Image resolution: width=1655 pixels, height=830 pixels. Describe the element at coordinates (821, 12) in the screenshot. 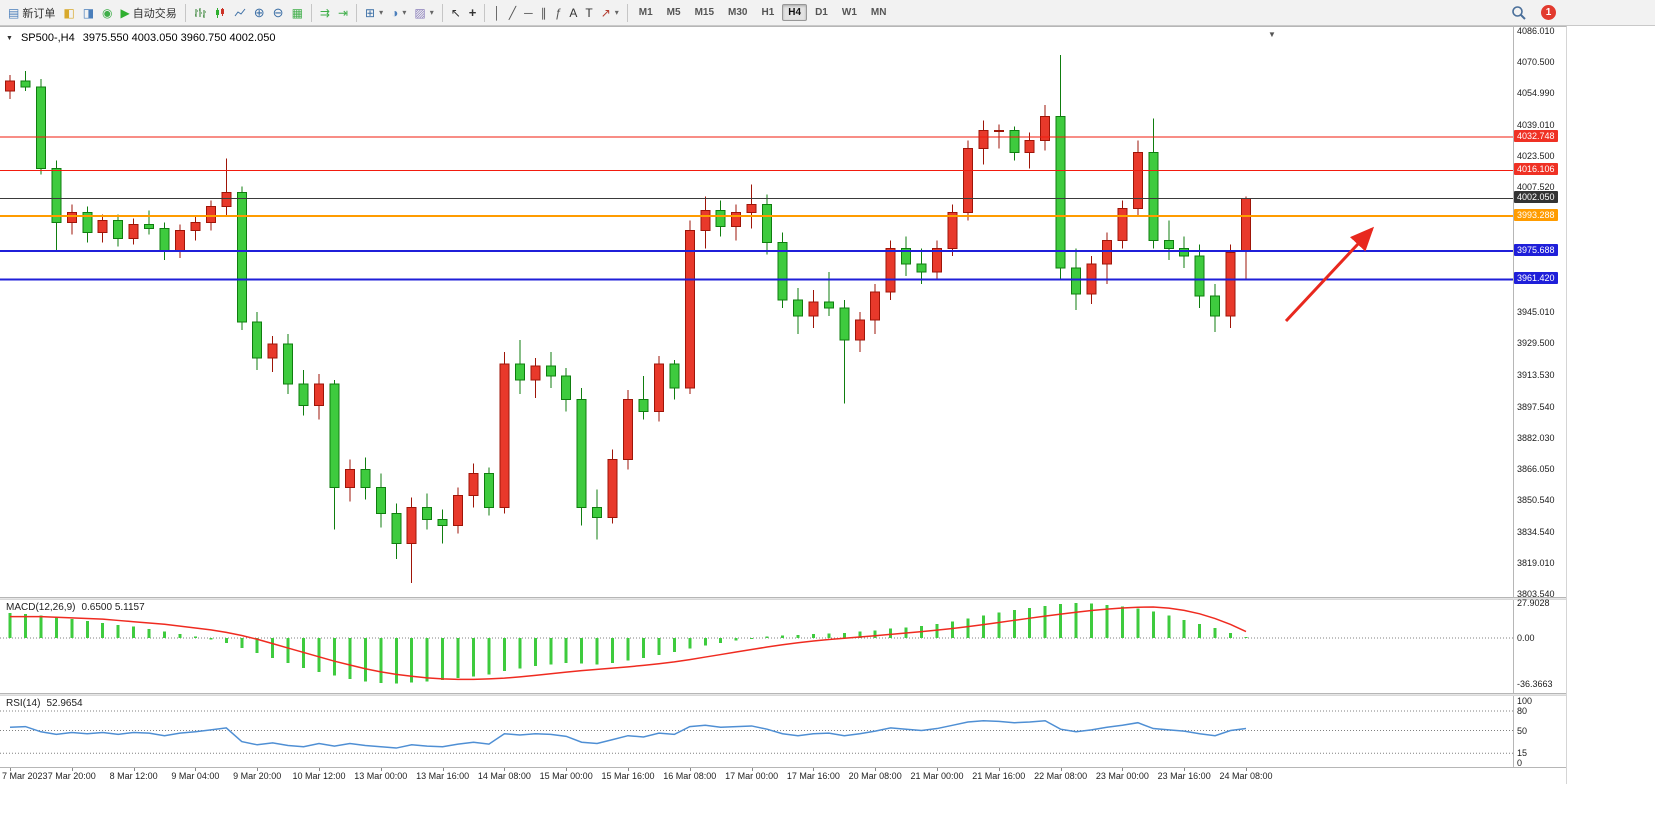

I see `timeframe-d1-button: D1` at that location.